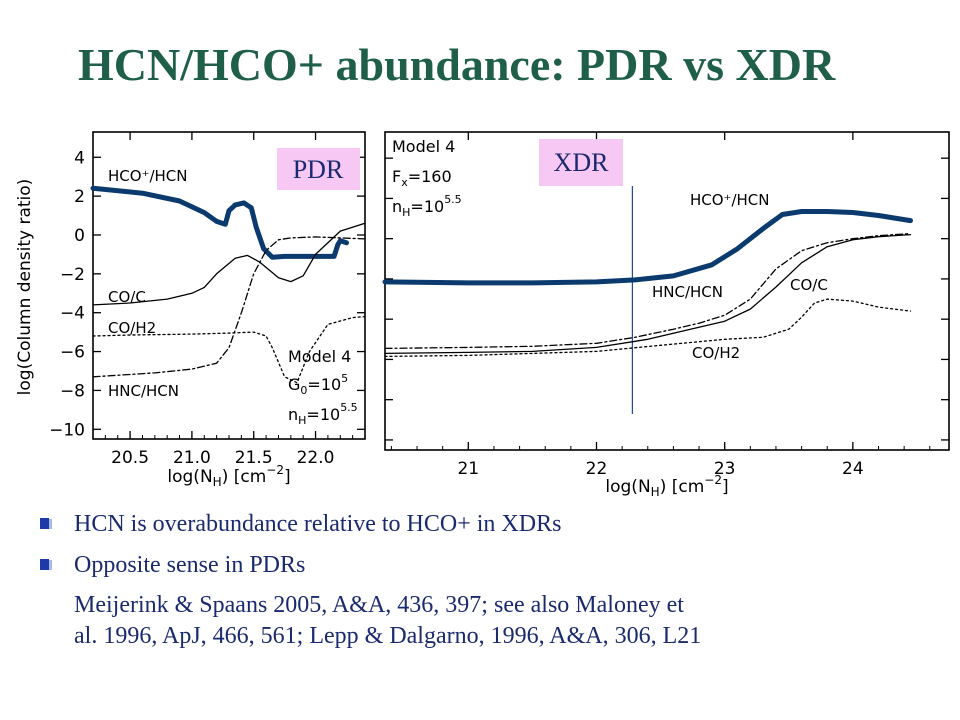 The width and height of the screenshot is (960, 720). I want to click on xdr-series-line-dashdot, so click(648, 291).